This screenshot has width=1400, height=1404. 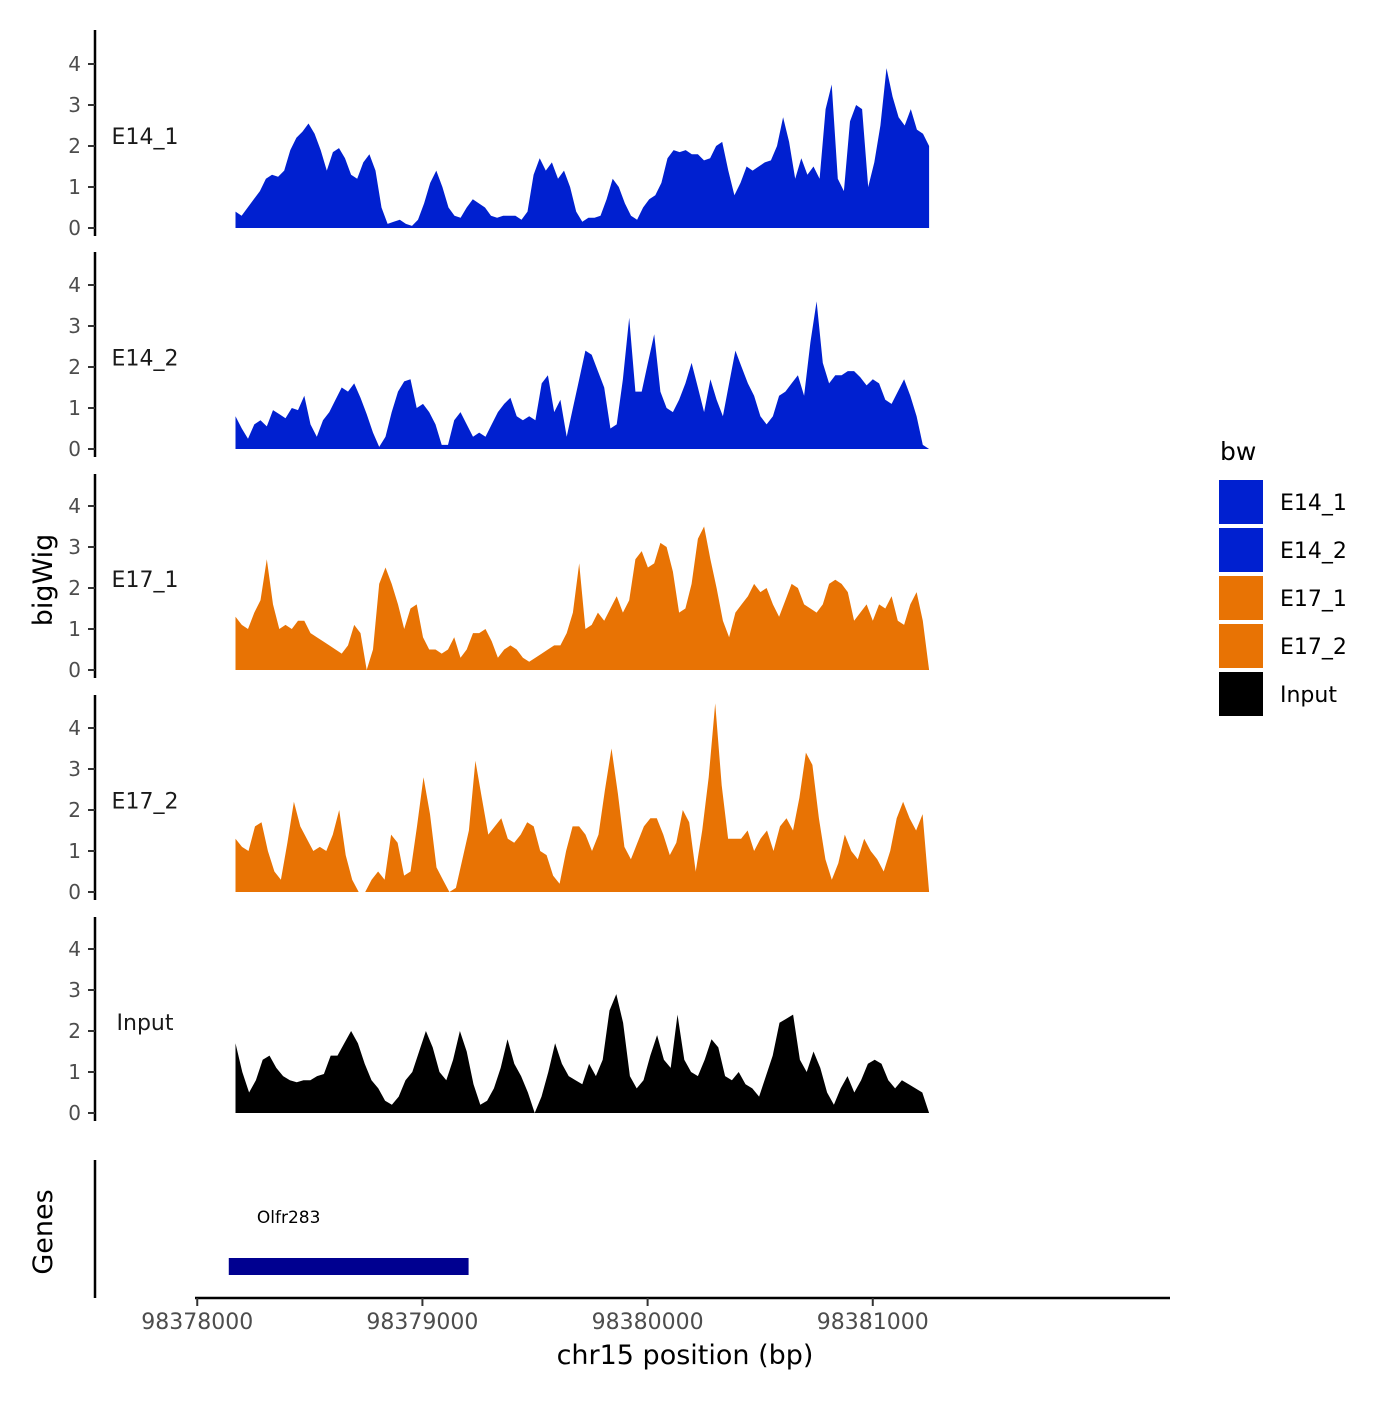 I want to click on gene-bar, so click(x=348, y=1266).